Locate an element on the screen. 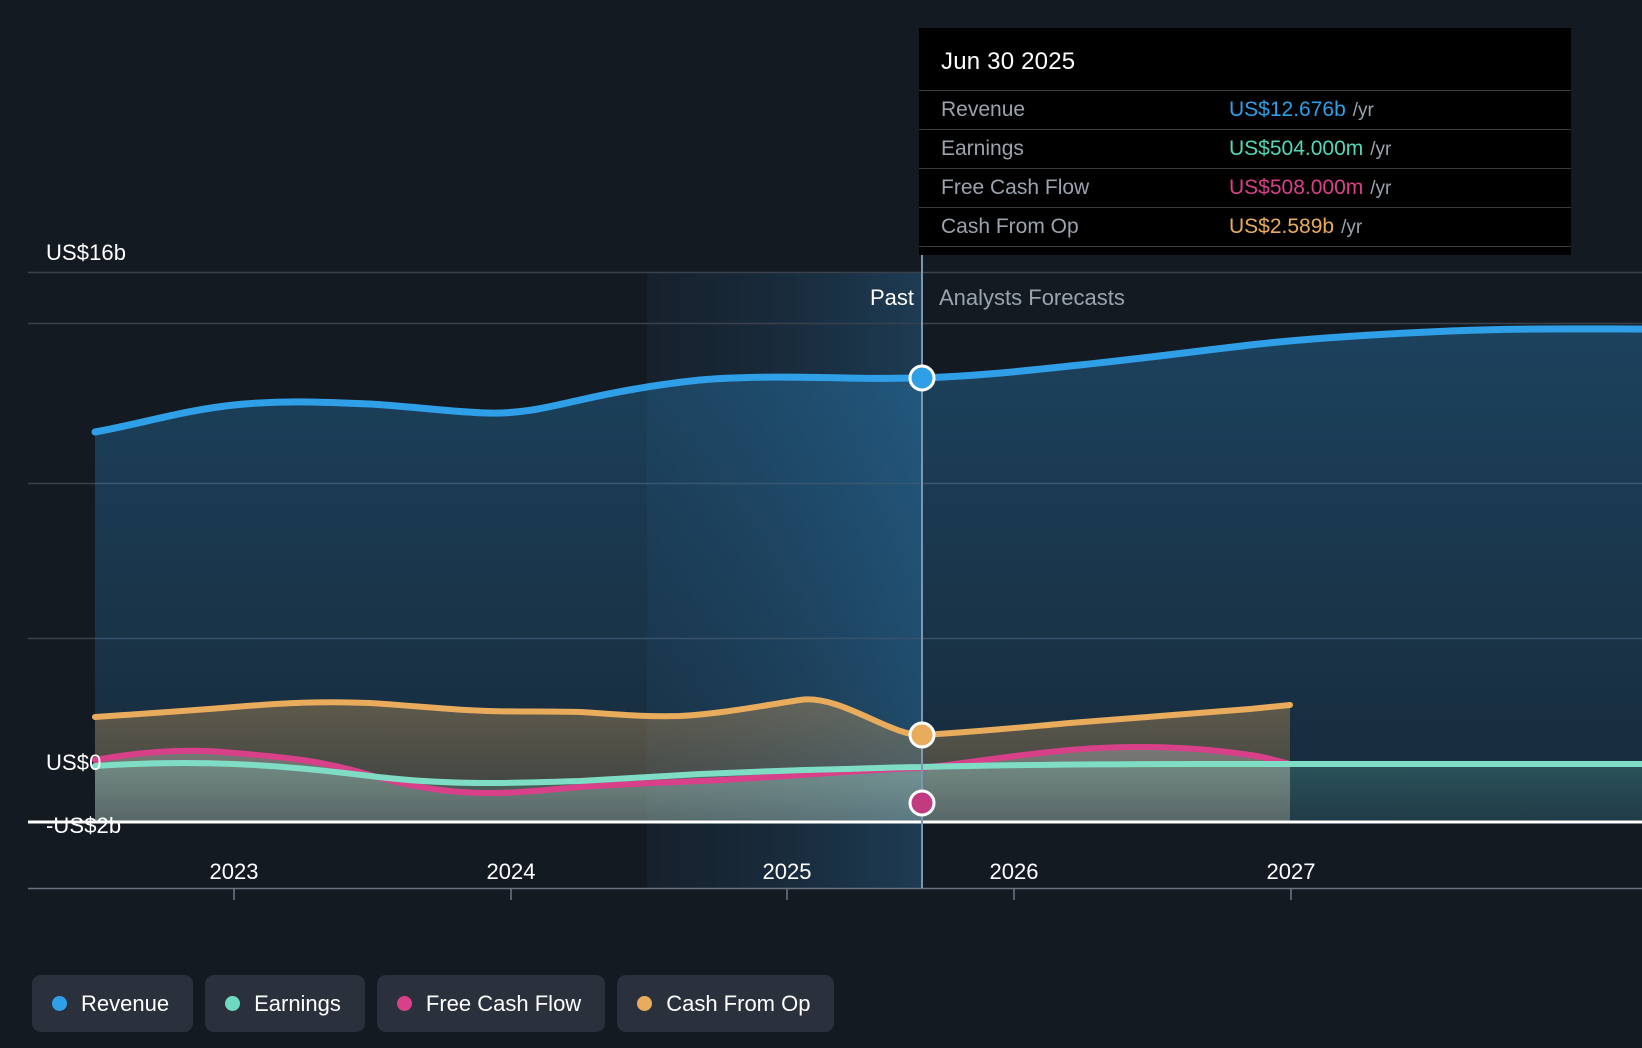 The width and height of the screenshot is (1642, 1048). tooltip-value-cash-from-op: US$2.589b is located at coordinates (1282, 226).